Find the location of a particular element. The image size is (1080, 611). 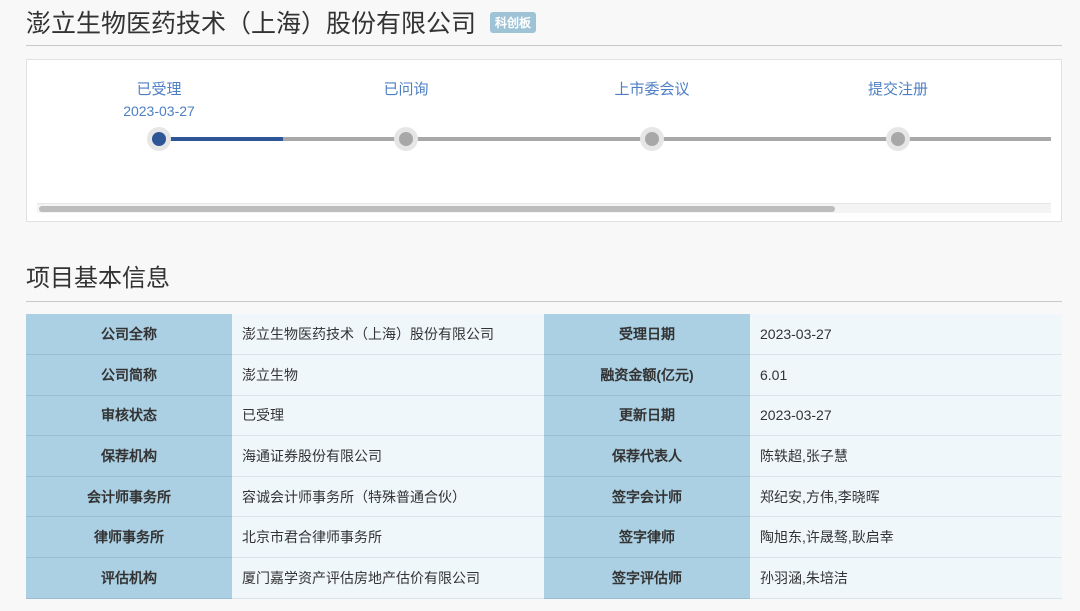

field-value: 已受理 is located at coordinates (388, 416).